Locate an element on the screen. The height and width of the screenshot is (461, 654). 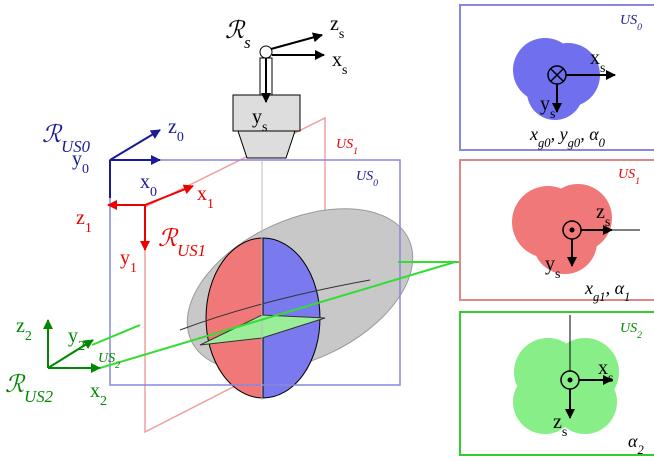
plane-us2 is located at coordinates (277, 315).